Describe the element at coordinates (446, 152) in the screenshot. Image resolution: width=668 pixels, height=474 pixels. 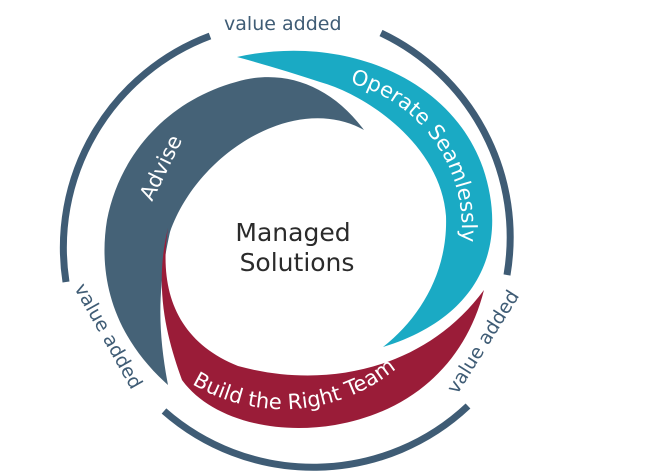
I see `outer-ring-arc-right` at that location.